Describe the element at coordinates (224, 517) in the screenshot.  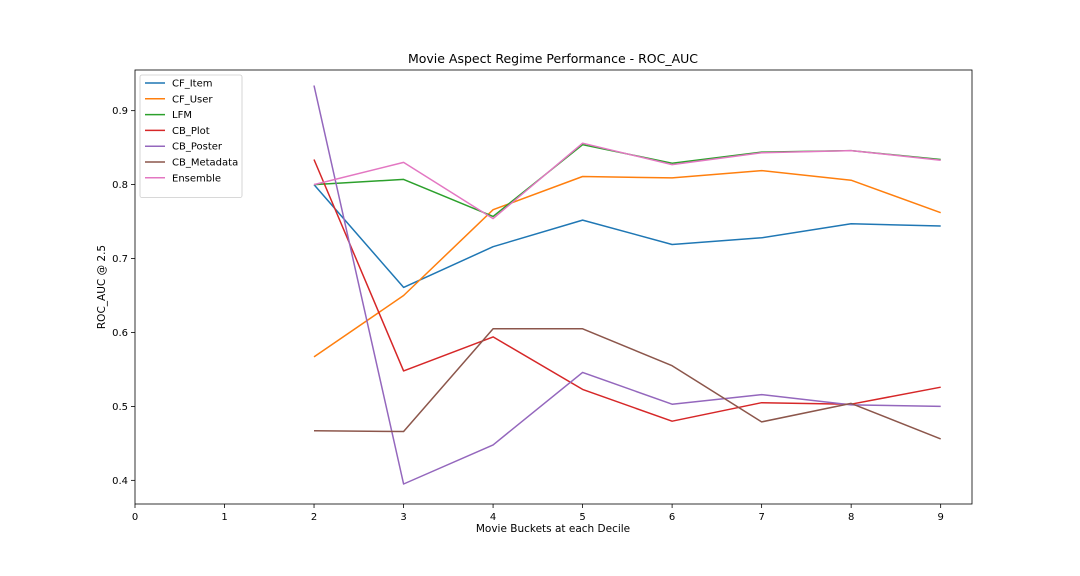
I see `x-tick-label: 1` at that location.